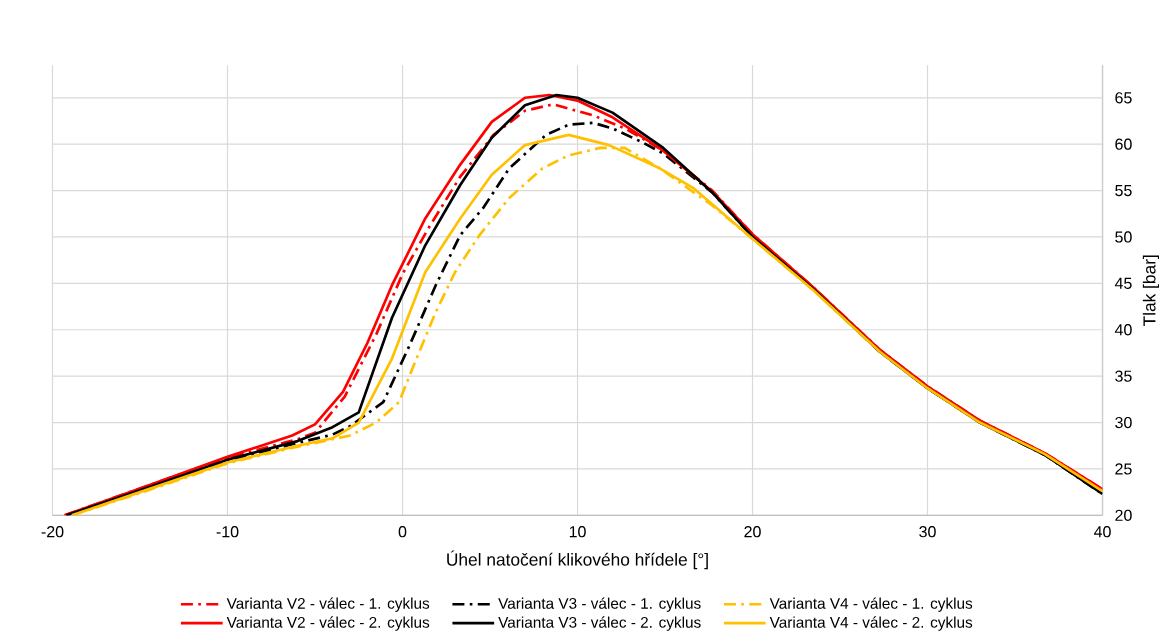 The image size is (1171, 635). What do you see at coordinates (577, 560) in the screenshot?
I see `x-axis-title: Úhel natočení klikového hřídele [°]` at bounding box center [577, 560].